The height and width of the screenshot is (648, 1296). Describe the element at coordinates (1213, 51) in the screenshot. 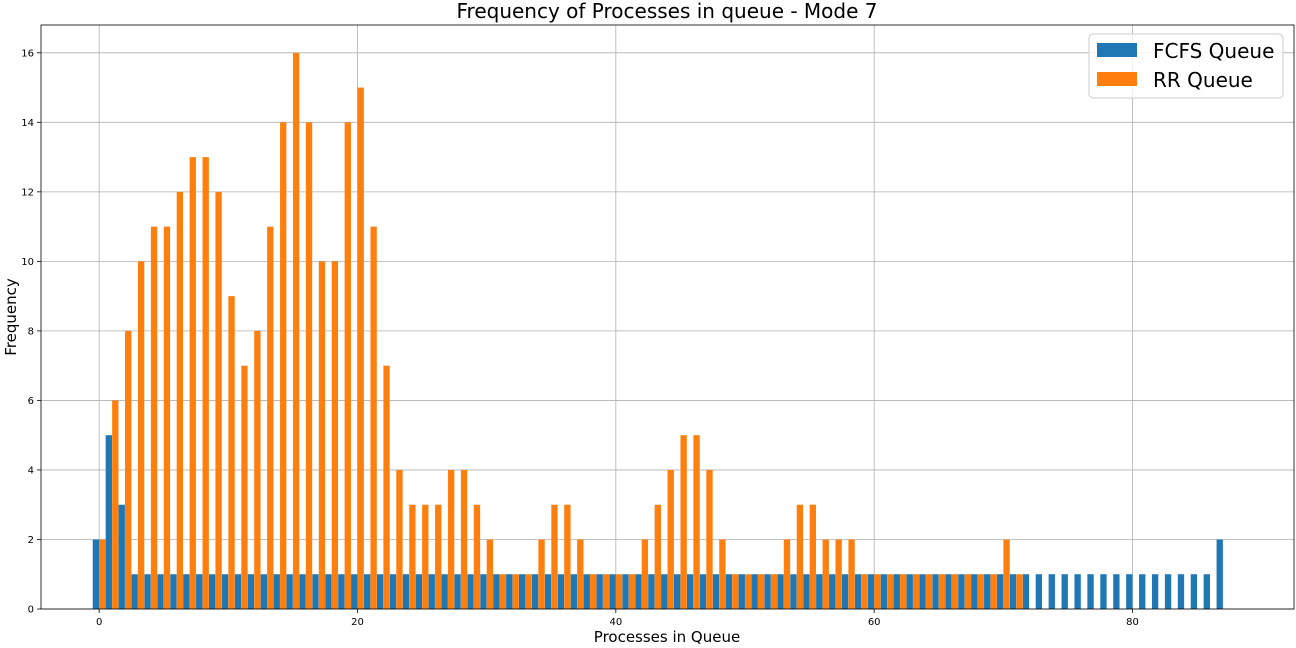

I see `legend-label-fcfs: FCFS Queue` at that location.